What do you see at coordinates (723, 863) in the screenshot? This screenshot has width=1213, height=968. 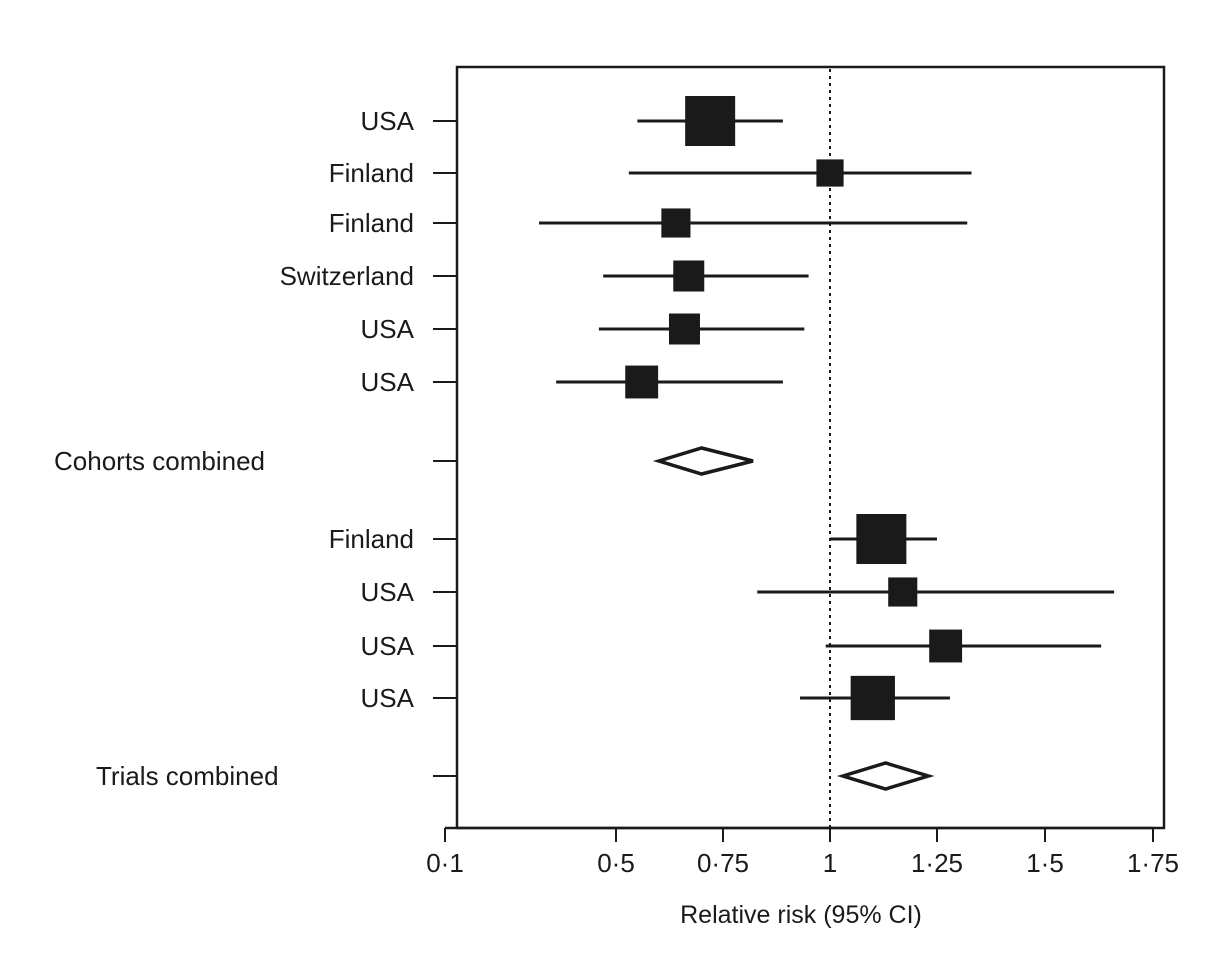 I see `x-tick-label: 0·75` at bounding box center [723, 863].